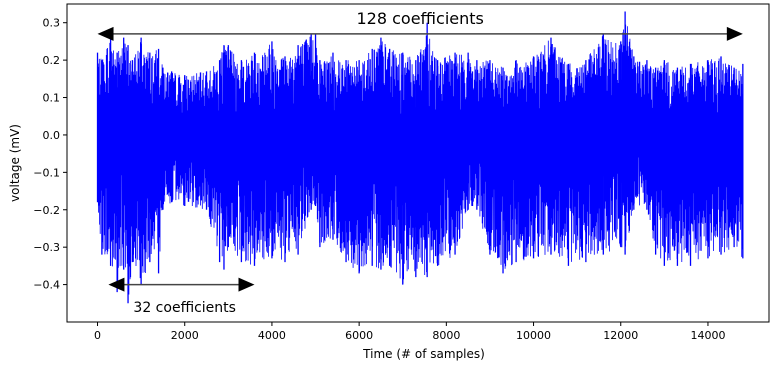  I want to click on annotation-32-coefficients: 32 coefficients, so click(181, 296).